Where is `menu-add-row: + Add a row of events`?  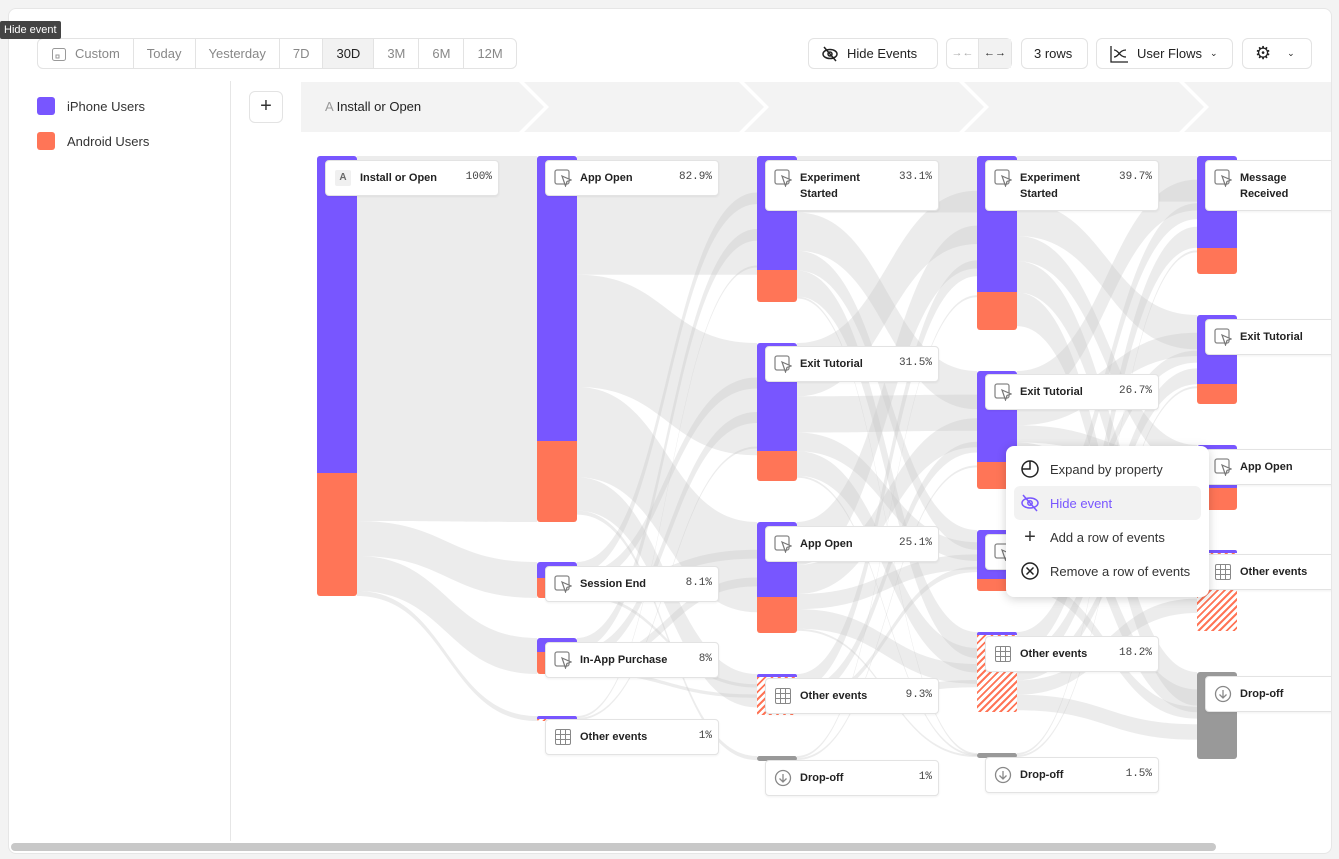
menu-add-row: + Add a row of events is located at coordinates (1107, 537).